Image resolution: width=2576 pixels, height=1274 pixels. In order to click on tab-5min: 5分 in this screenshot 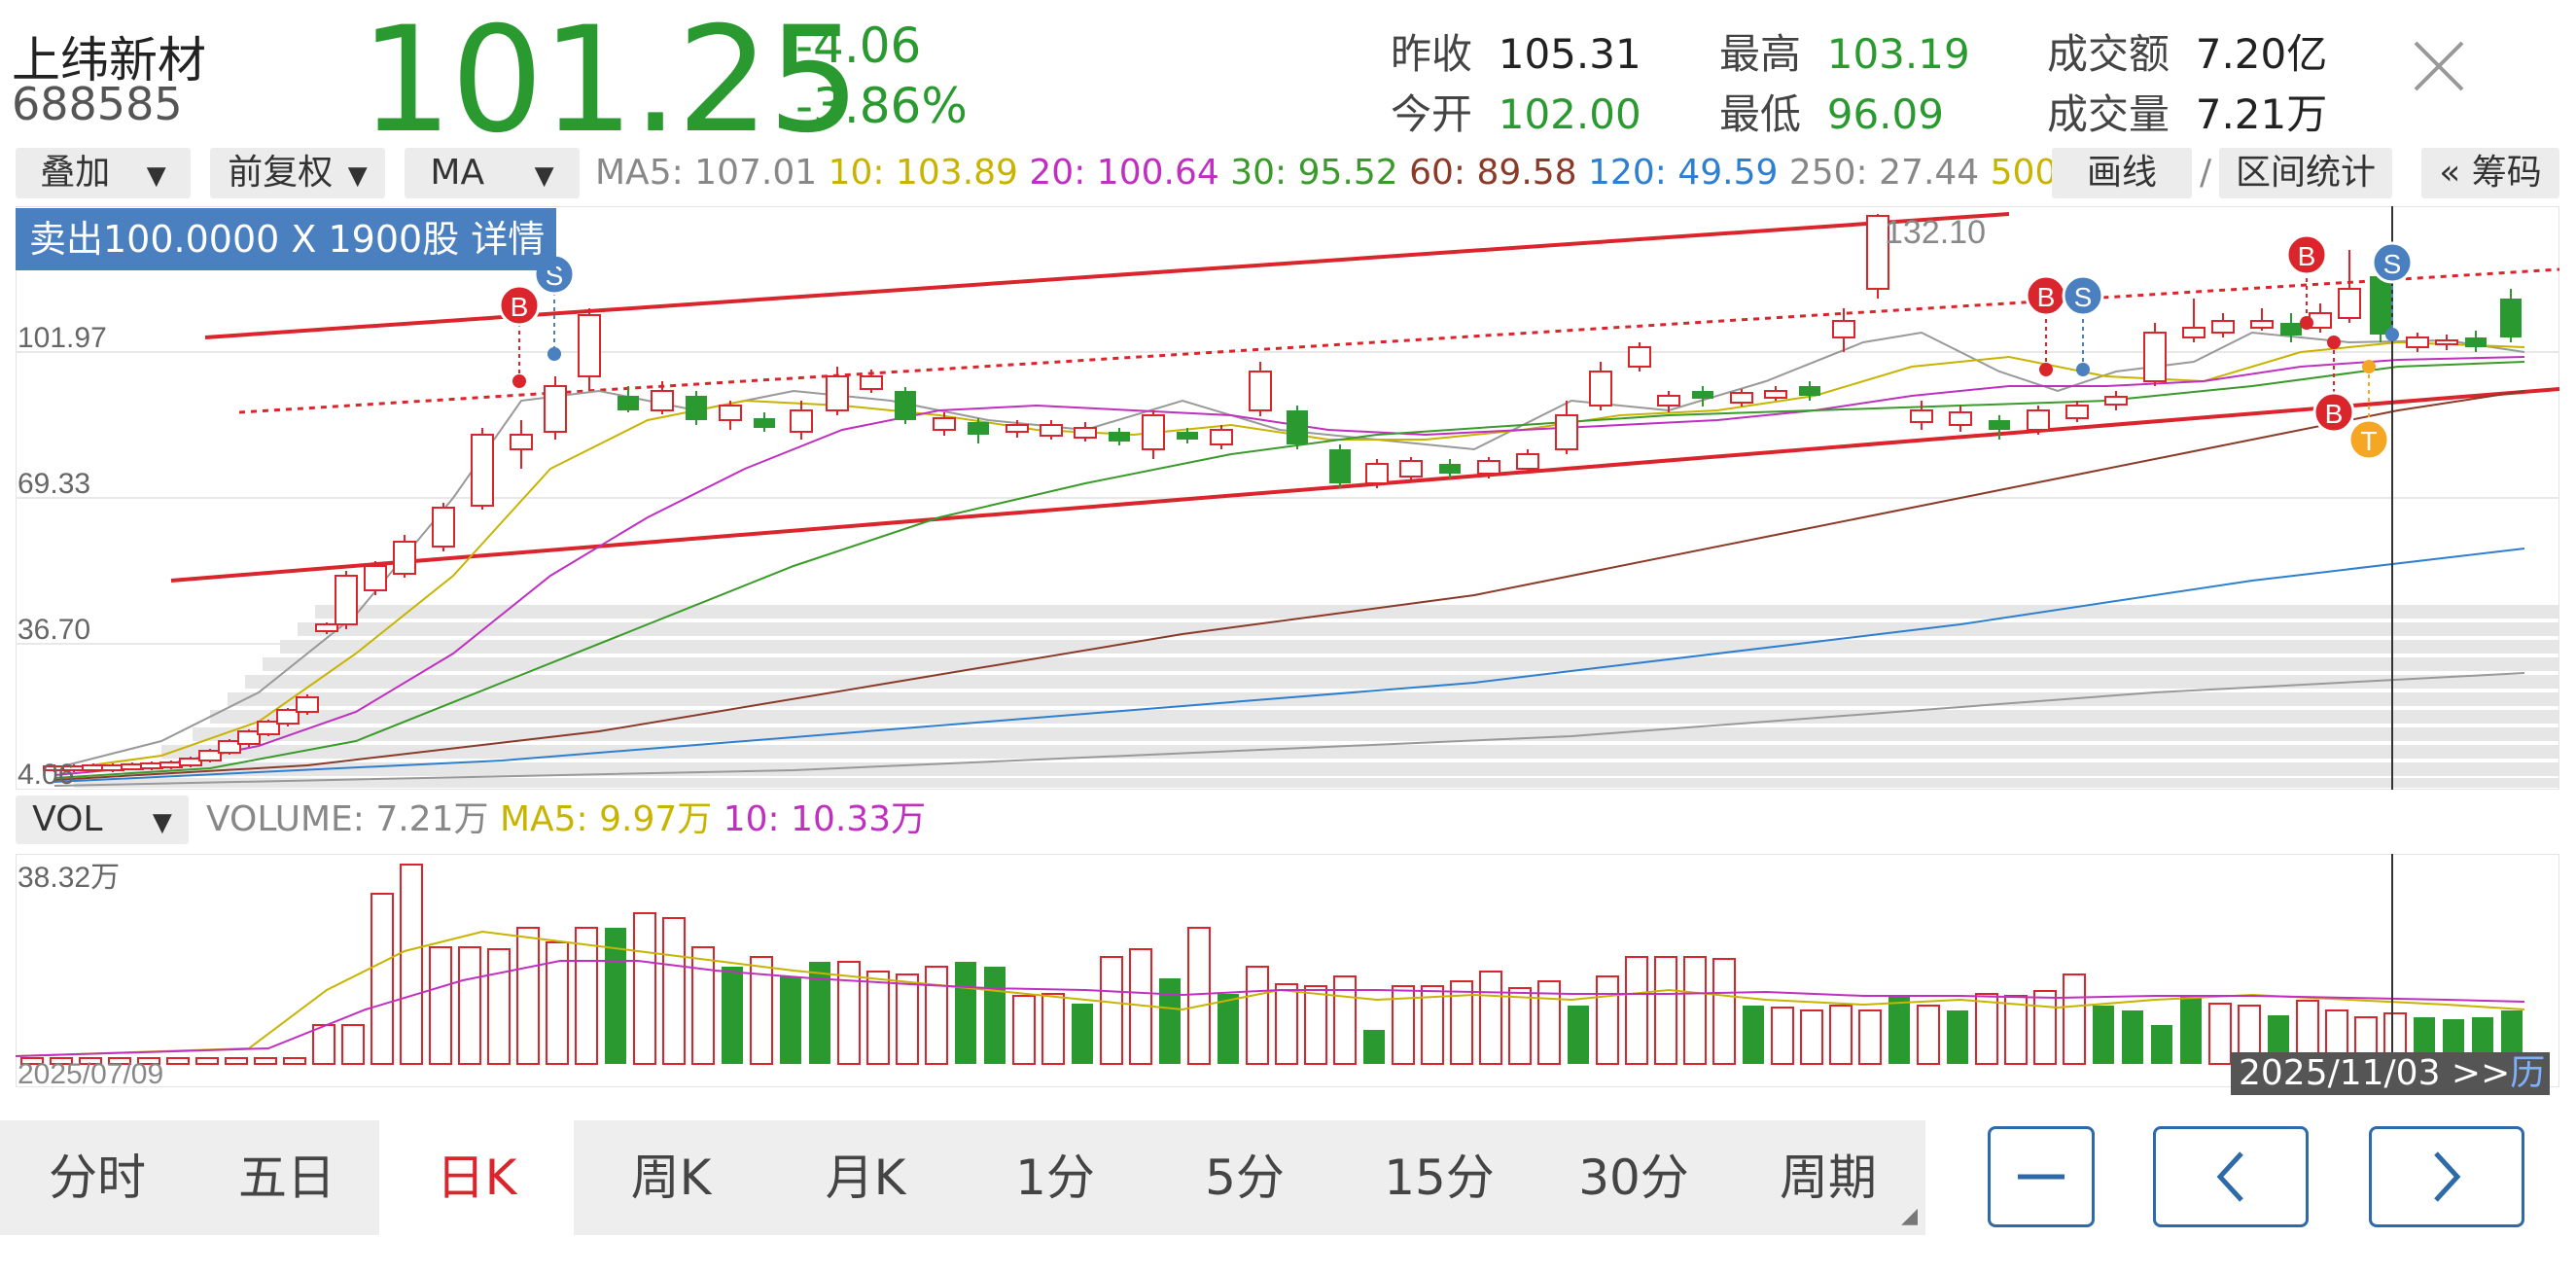, I will do `click(1245, 1178)`.